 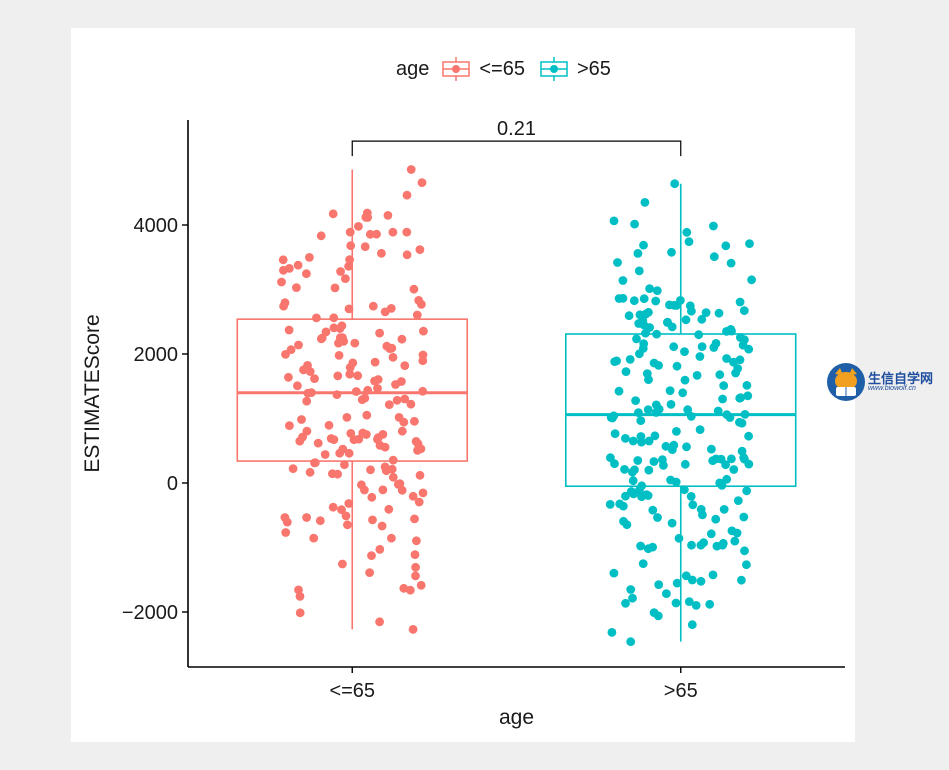 I want to click on legend-key-gt65-icon, so click(x=554, y=69).